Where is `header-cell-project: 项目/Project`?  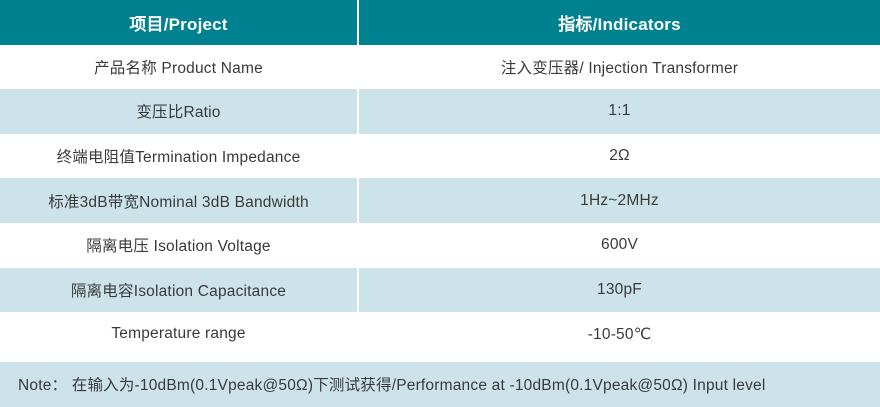 header-cell-project: 项目/Project is located at coordinates (178, 22).